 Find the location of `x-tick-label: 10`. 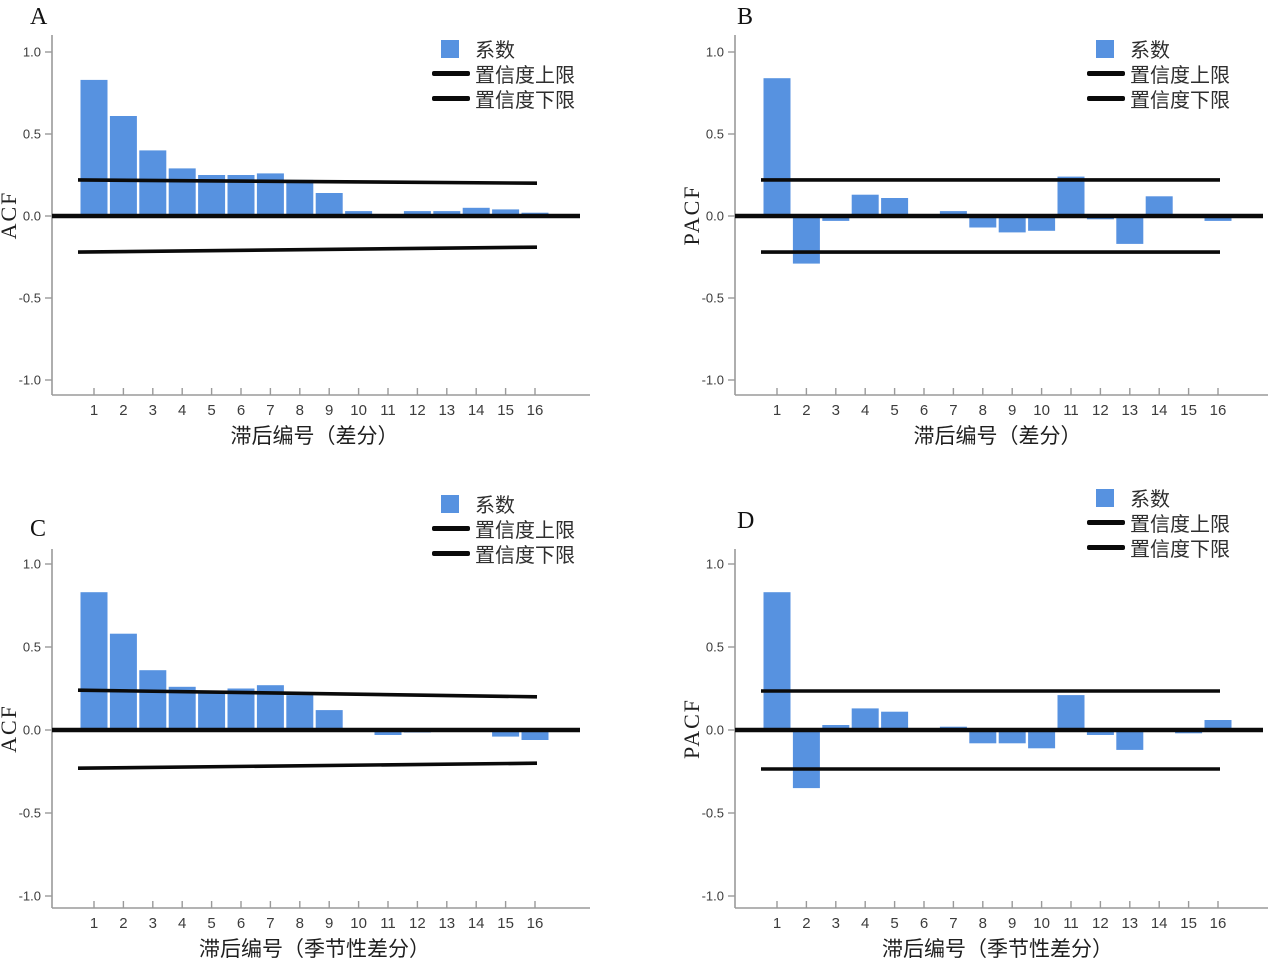

x-tick-label: 10 is located at coordinates (358, 410).